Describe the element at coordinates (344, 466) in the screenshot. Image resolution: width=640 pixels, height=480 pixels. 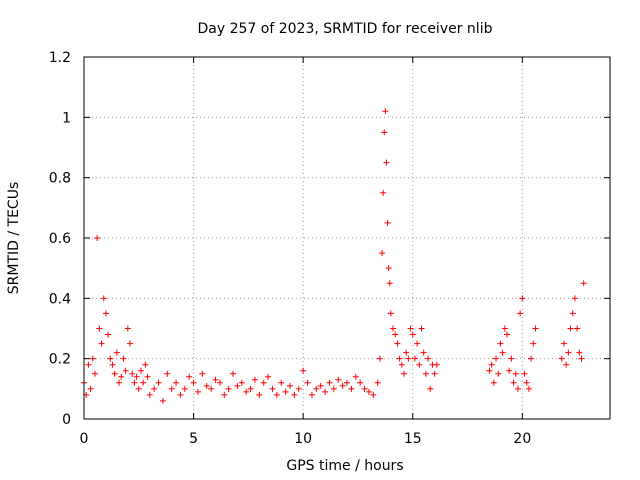
I see `x-axis-label: GPS time / hours` at that location.